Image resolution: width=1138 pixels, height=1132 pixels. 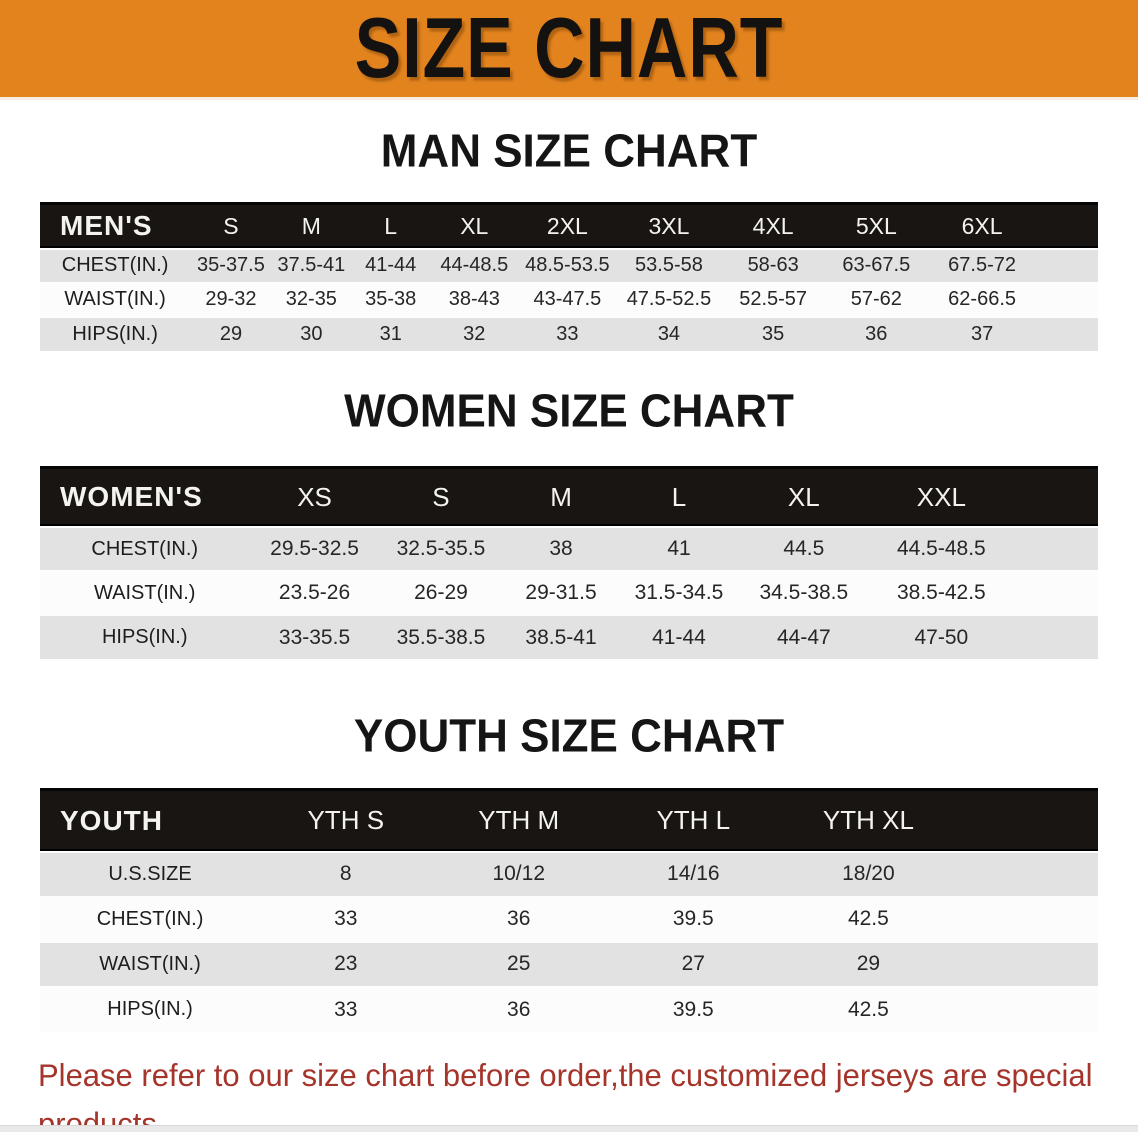 I want to click on measurement-value: 8, so click(x=346, y=873).